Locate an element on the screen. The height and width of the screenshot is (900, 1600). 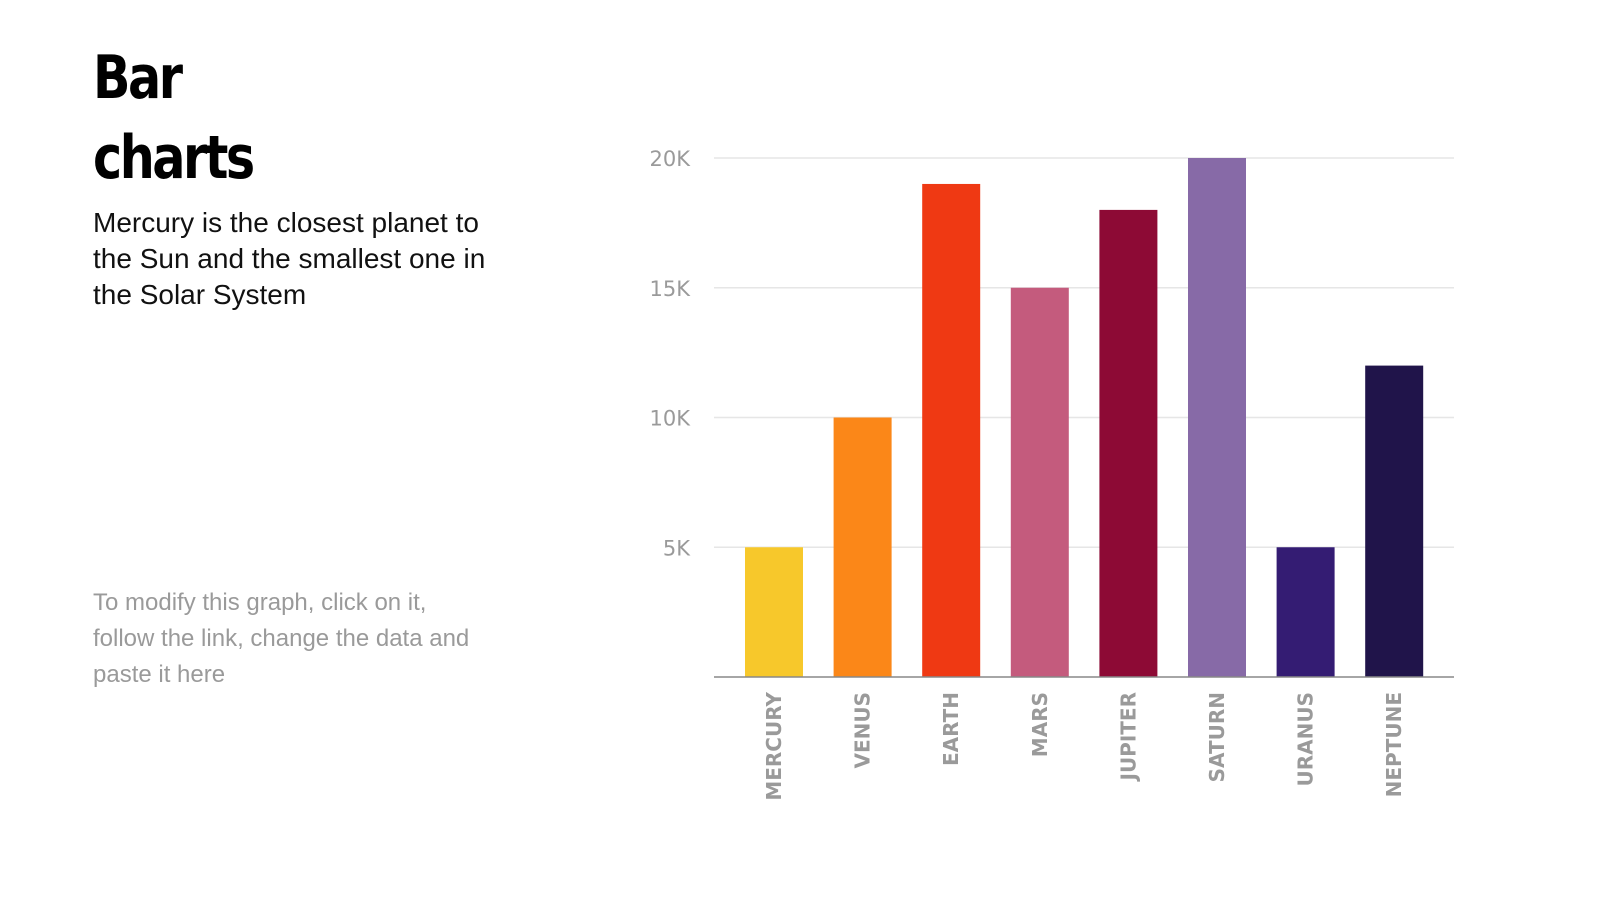
bar-mercury is located at coordinates (774, 612).